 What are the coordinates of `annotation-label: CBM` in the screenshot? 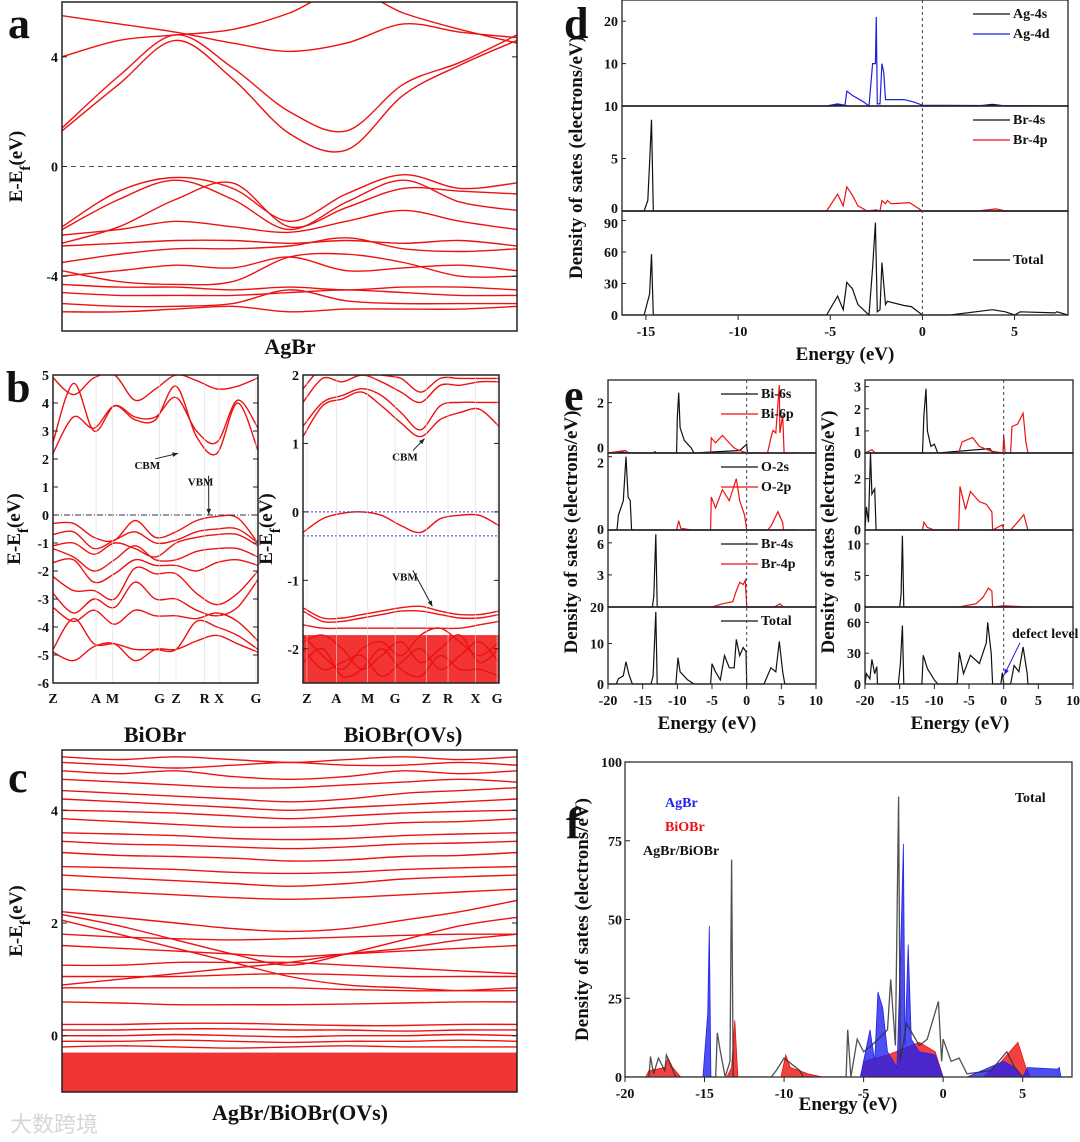 It's located at (405, 458).